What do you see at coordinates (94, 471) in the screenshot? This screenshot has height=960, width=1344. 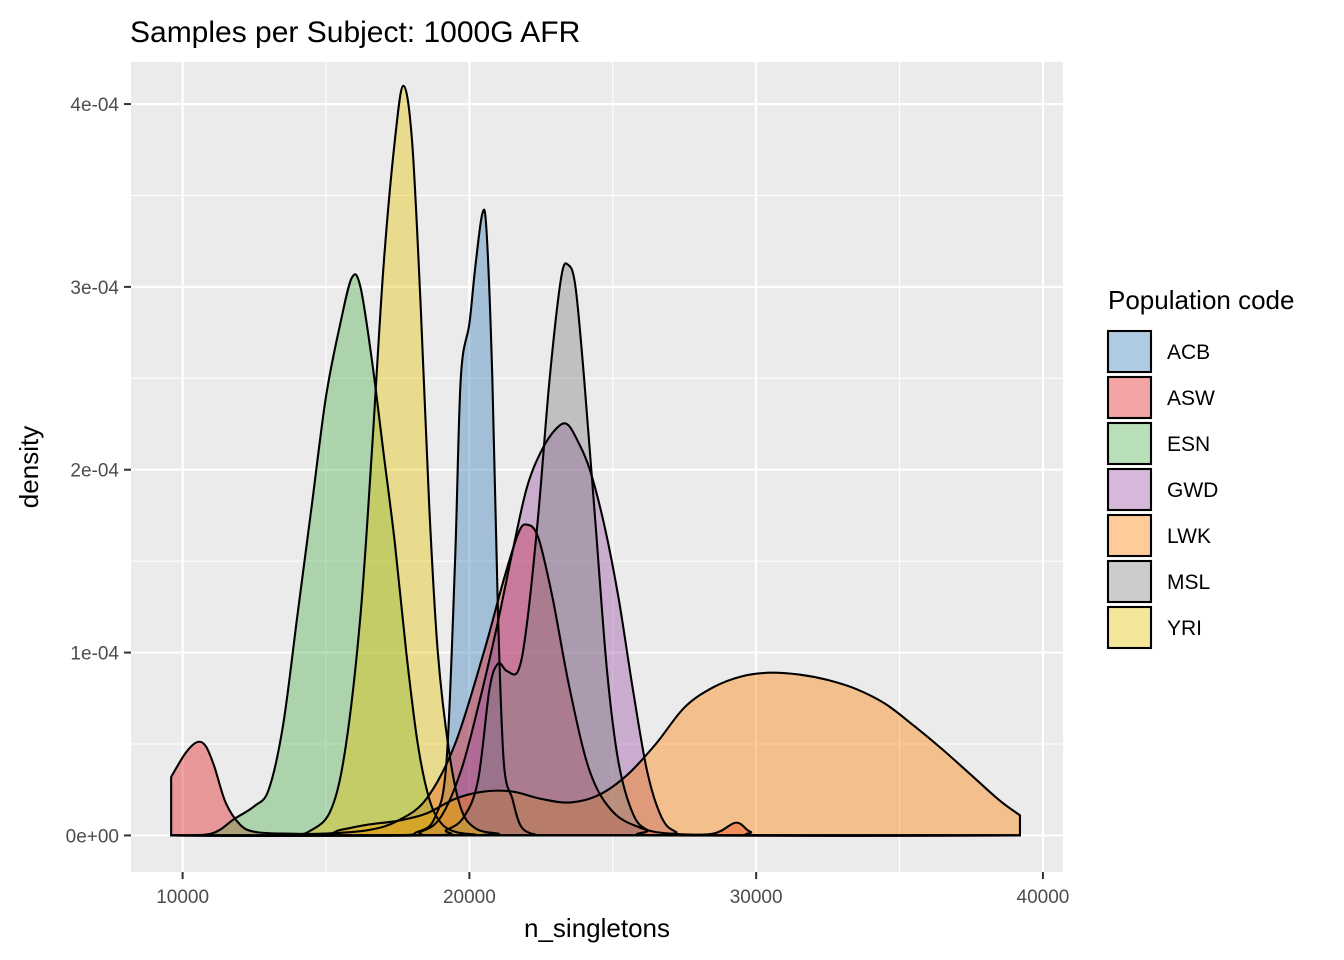 I see `y-tick-label: 2e-04` at bounding box center [94, 471].